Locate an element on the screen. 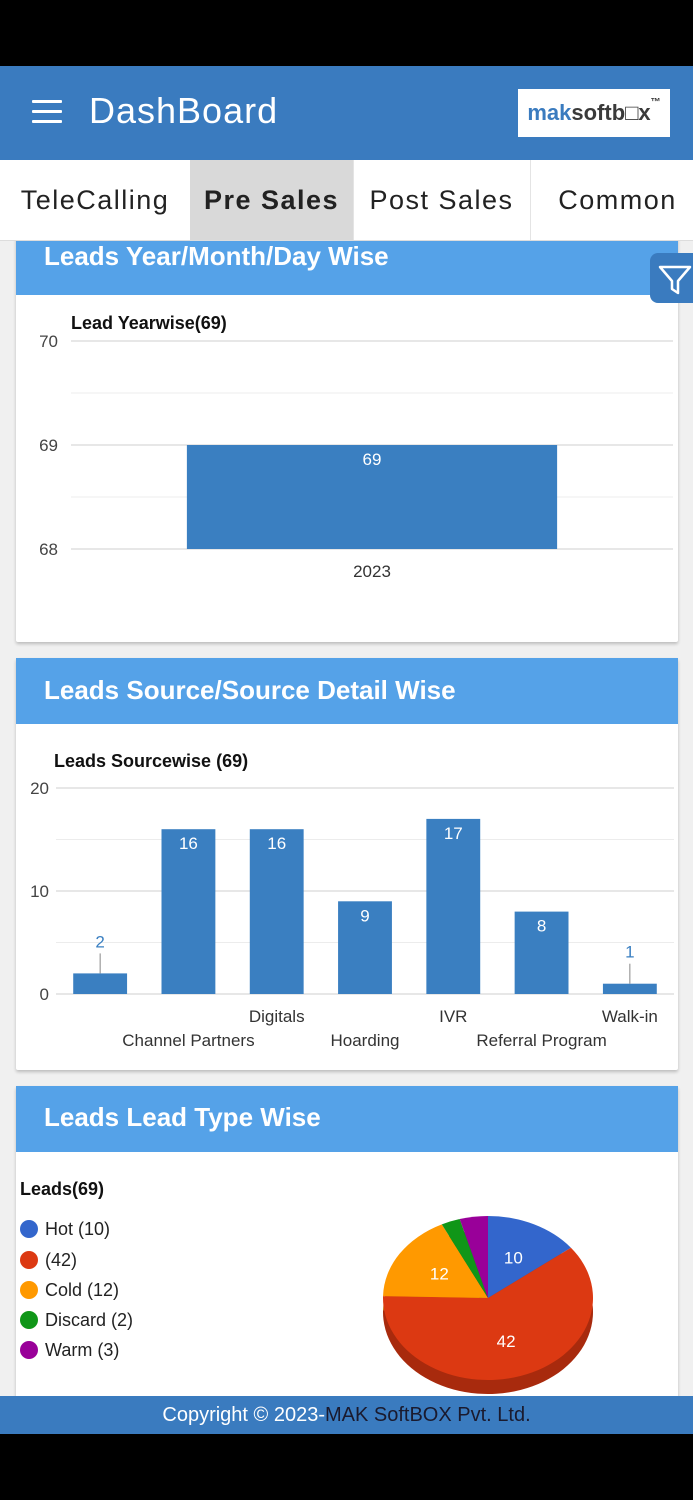 This screenshot has width=693, height=1500. card-header: Leads Source/Source Detail Wise is located at coordinates (347, 691).